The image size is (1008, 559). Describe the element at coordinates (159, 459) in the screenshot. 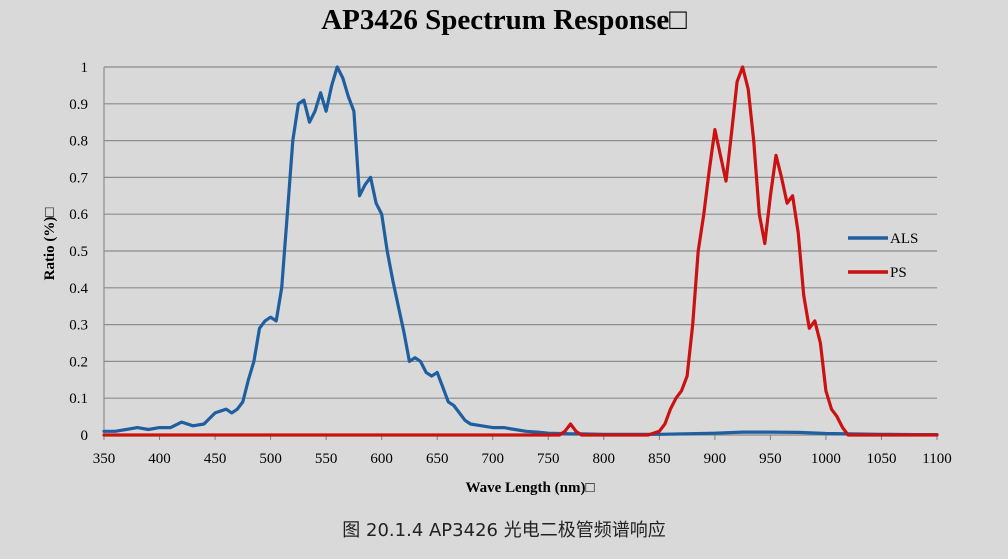

I see `x-tick-label: 400` at that location.